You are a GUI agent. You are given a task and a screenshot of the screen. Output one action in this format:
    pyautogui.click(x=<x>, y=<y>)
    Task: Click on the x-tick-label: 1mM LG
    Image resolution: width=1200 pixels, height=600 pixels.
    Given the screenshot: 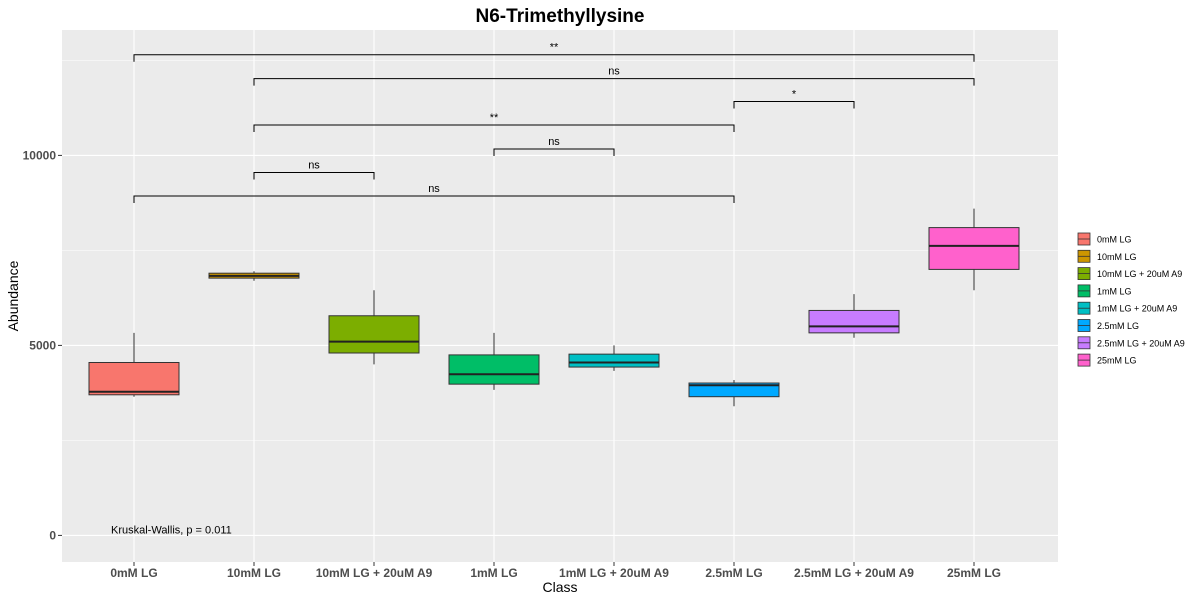 What is the action you would take?
    pyautogui.click(x=493, y=573)
    